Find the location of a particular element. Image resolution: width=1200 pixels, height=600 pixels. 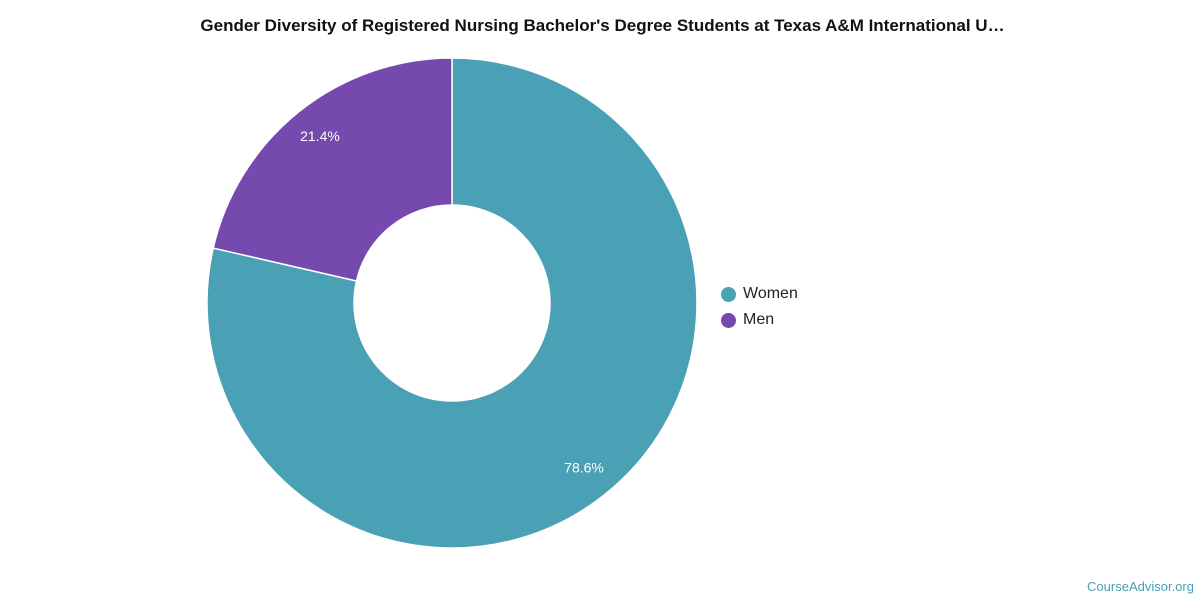

slice-men is located at coordinates (332, 169).